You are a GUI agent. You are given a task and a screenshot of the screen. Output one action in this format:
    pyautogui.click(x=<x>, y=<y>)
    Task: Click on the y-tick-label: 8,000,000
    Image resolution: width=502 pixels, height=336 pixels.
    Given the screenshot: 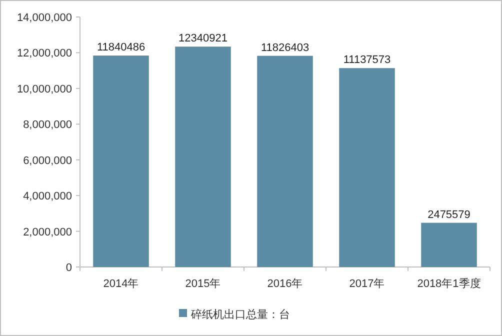 What is the action you would take?
    pyautogui.click(x=47, y=125)
    